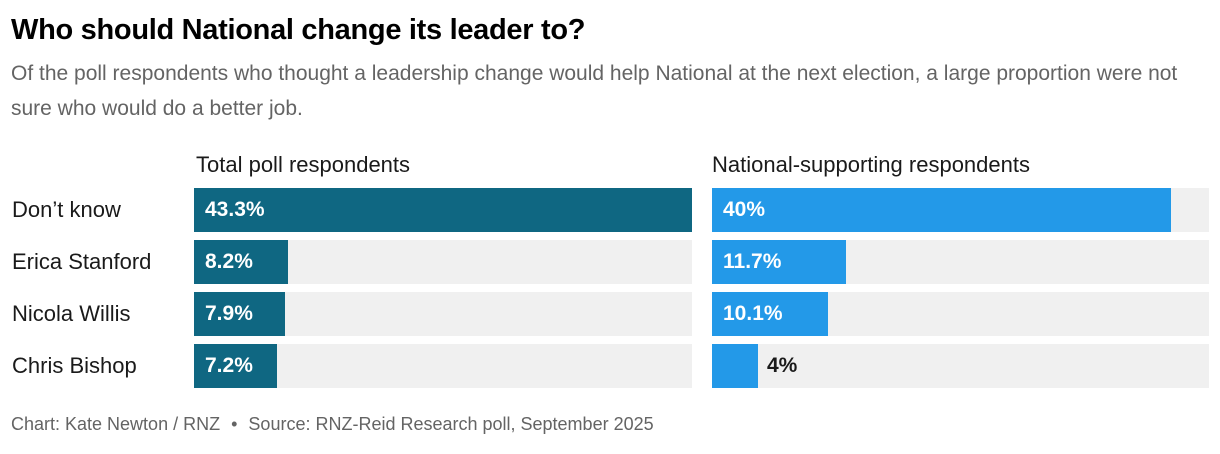 The width and height of the screenshot is (1220, 454). I want to click on bar-track: 43.3%, so click(443, 210).